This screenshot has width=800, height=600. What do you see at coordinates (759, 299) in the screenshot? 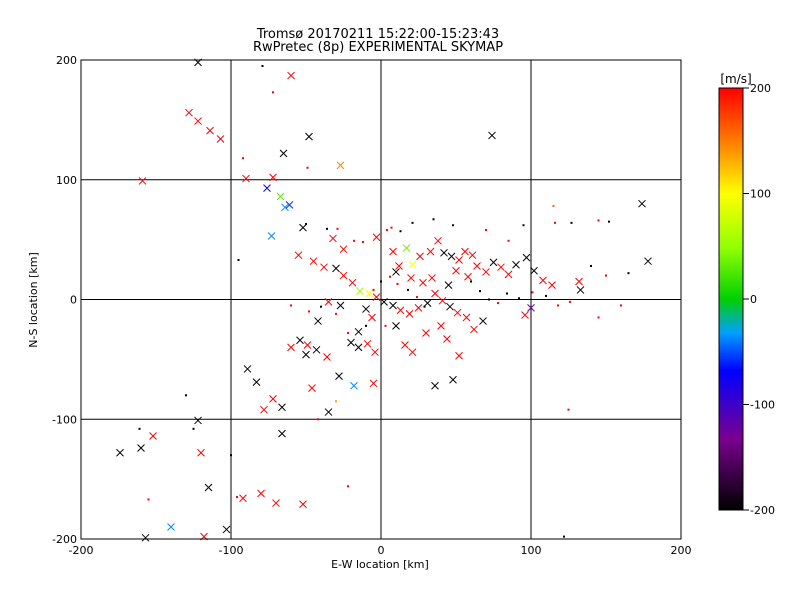
I see `colorbar-tick-labels: 200 100 0 -100 -200` at bounding box center [759, 299].